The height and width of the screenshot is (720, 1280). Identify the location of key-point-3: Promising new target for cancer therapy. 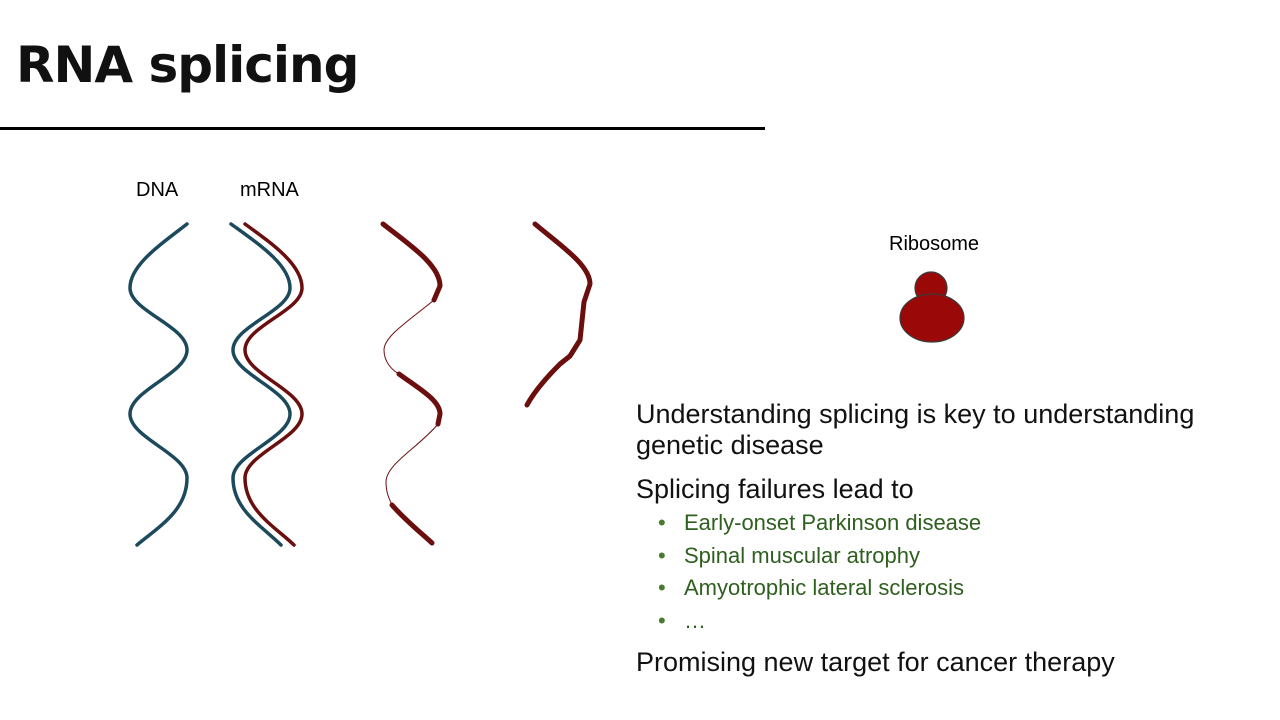
(946, 662).